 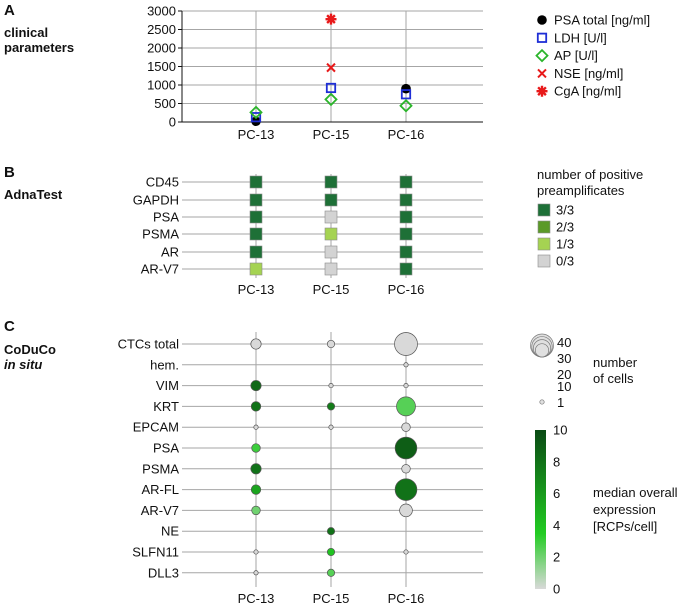 I want to click on panel-c-size-legend-title-line-1: number, so click(x=615, y=362).